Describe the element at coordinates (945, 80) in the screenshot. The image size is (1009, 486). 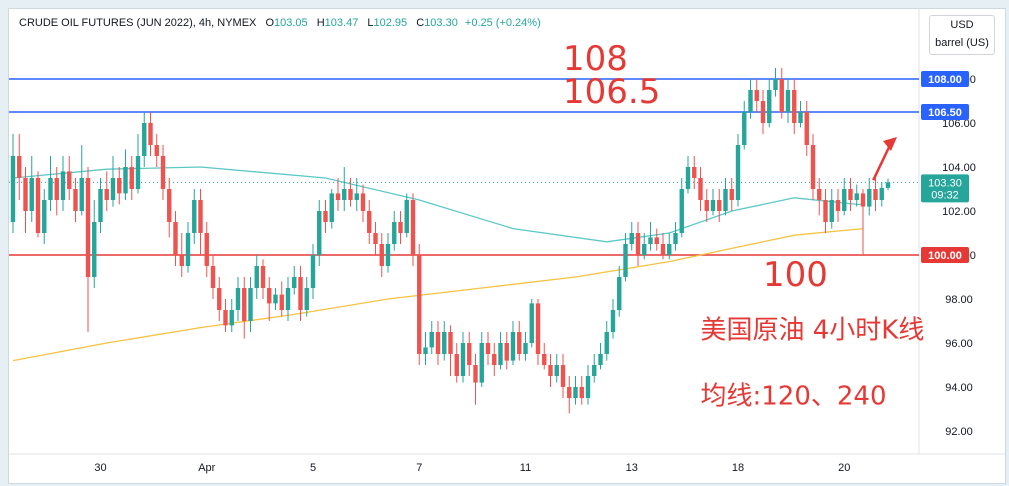
I see `level-price-label: 108.00` at that location.